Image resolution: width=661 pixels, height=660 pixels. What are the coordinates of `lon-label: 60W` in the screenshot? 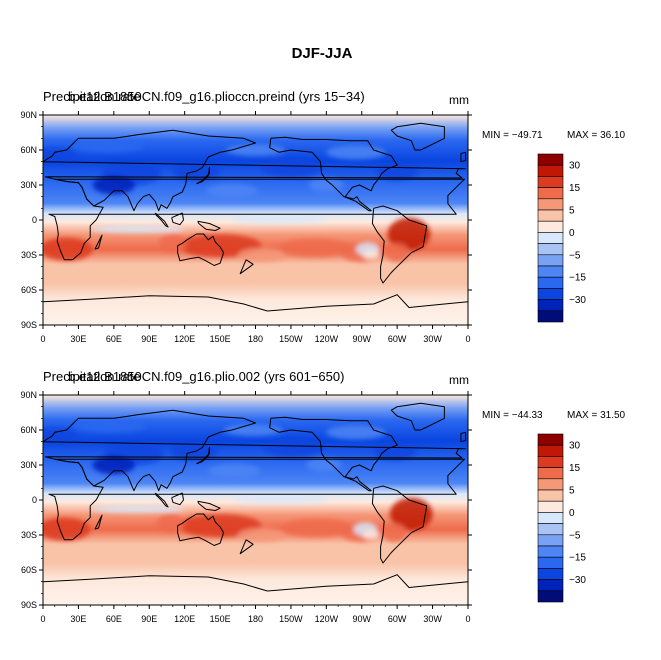 It's located at (397, 339).